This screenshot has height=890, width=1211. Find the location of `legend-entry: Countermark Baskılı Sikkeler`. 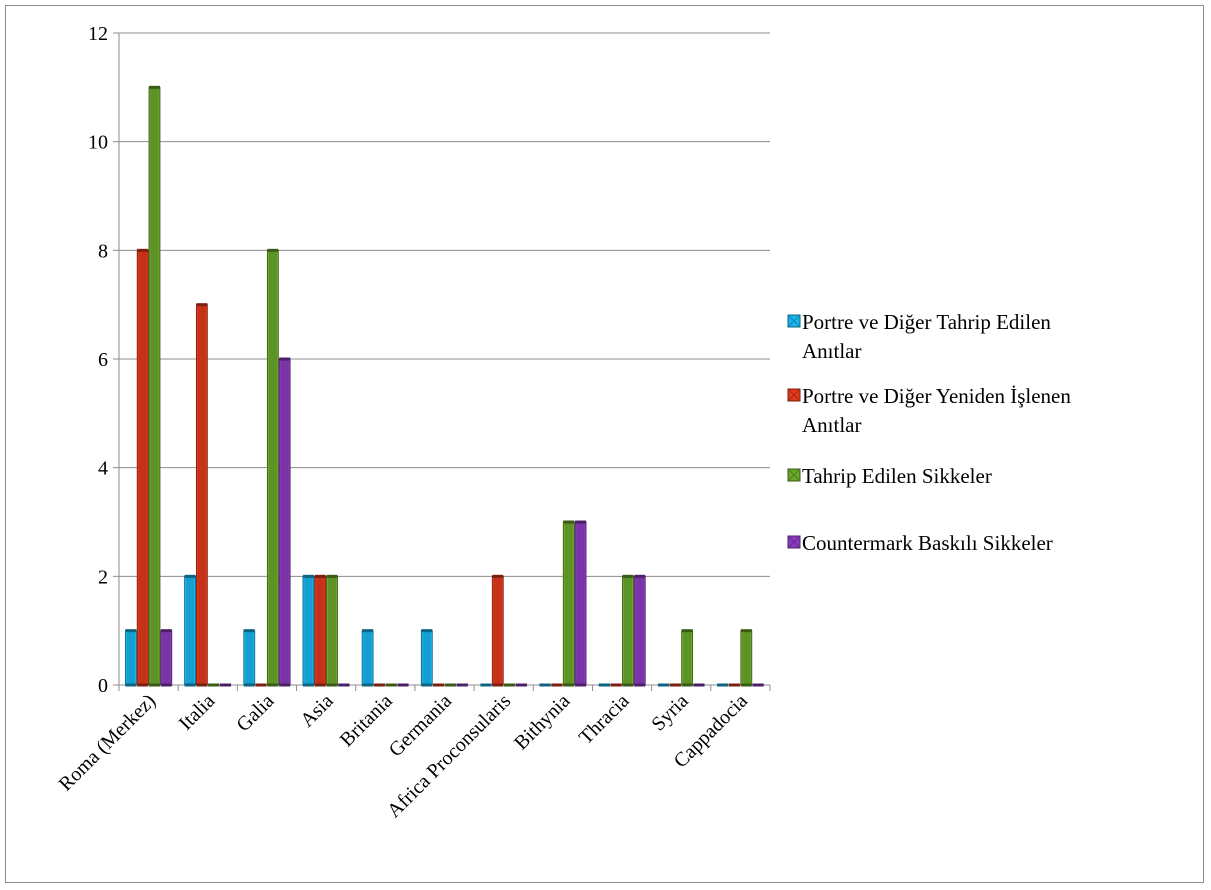

legend-entry: Countermark Baskılı Sikkeler is located at coordinates (920, 543).